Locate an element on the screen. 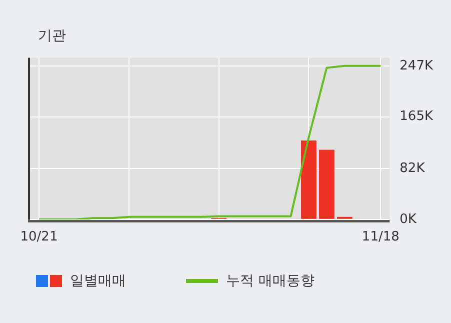 The height and width of the screenshot is (323, 451). y-tick-label: 165K is located at coordinates (417, 116).